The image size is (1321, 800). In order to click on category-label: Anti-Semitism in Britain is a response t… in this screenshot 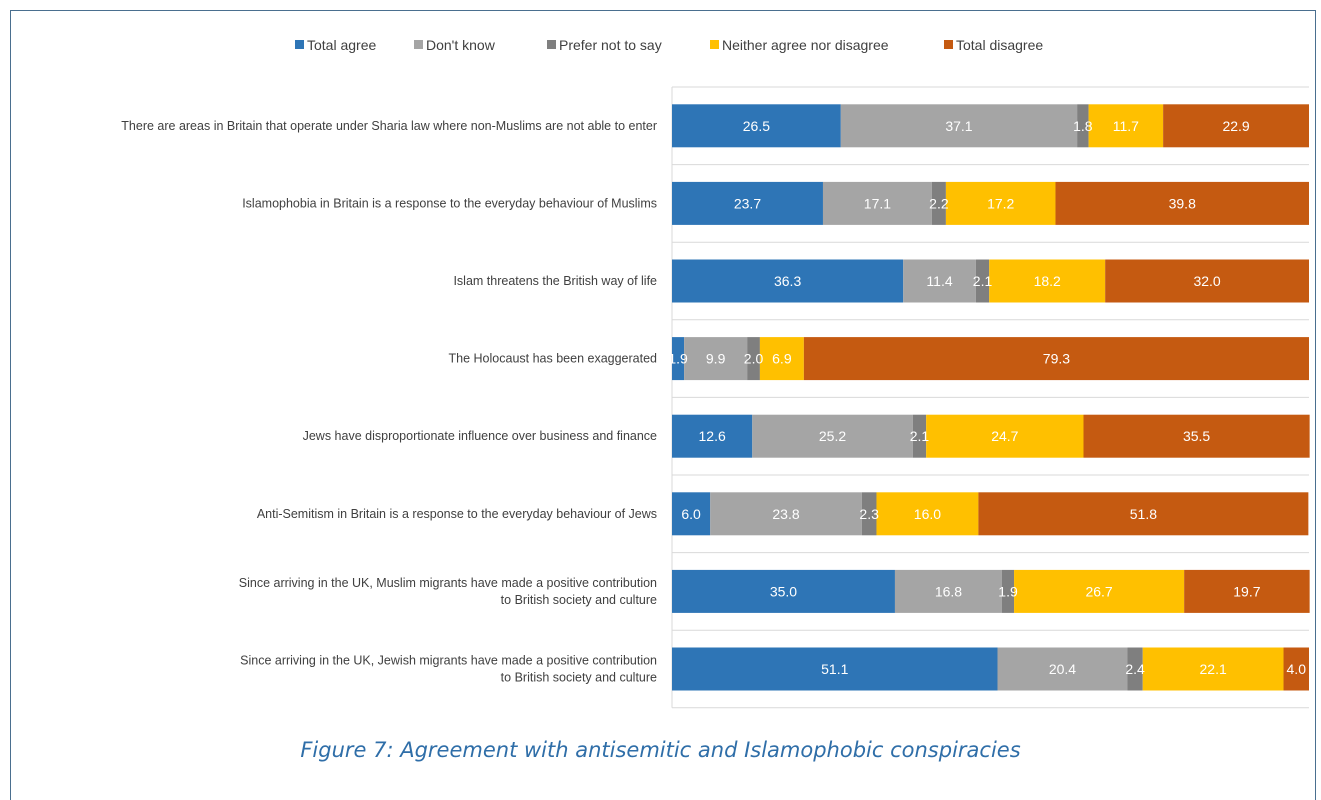, I will do `click(457, 514)`.